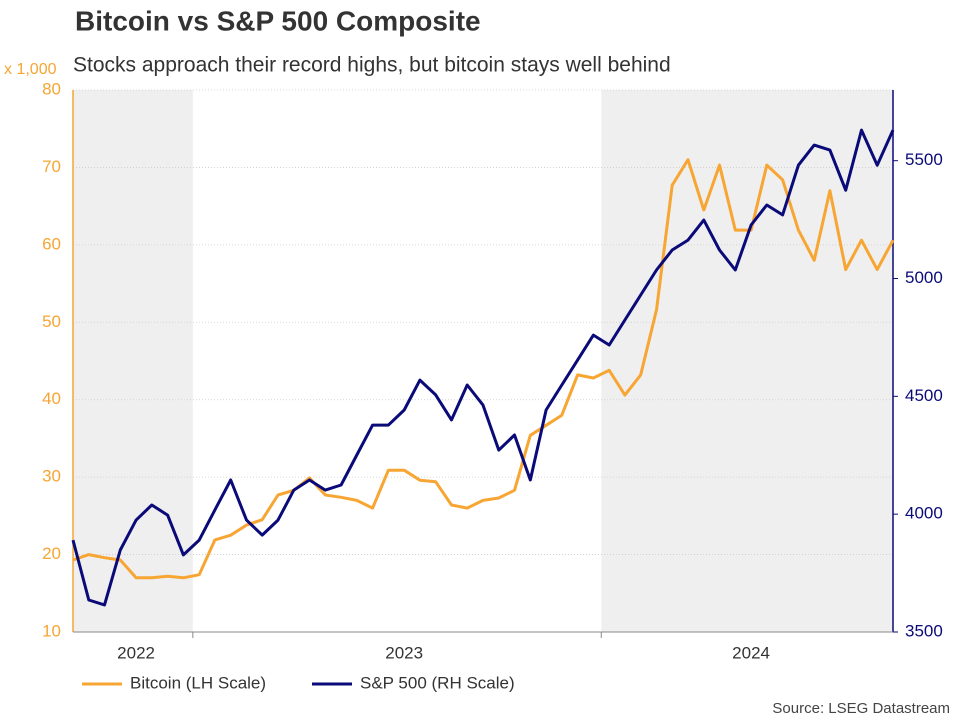 The image size is (960, 720). What do you see at coordinates (133, 361) in the screenshot?
I see `year-shade` at bounding box center [133, 361].